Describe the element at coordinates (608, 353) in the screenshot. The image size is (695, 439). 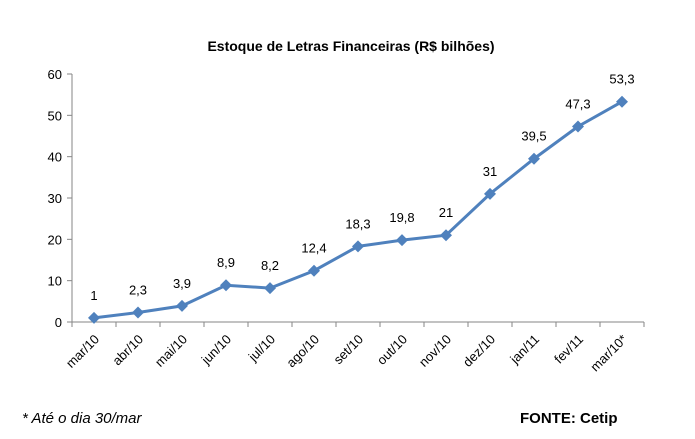
I see `x-tick-label: mar/10*` at that location.